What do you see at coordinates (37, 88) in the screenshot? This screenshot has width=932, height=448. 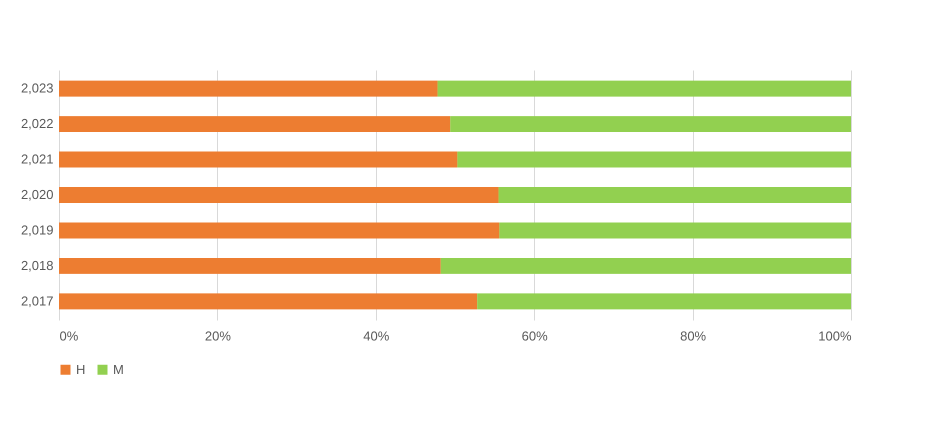 I see `y-tick-label: 2,023` at bounding box center [37, 88].